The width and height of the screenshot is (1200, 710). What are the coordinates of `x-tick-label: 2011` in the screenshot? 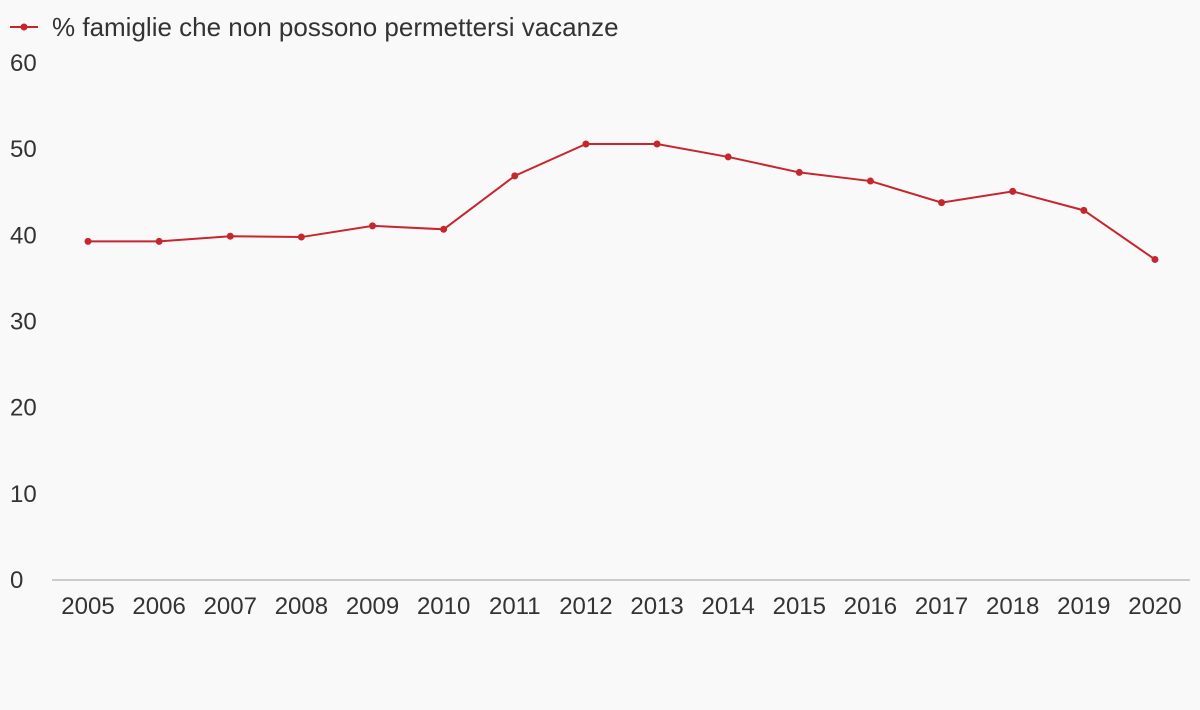 It's located at (515, 606).